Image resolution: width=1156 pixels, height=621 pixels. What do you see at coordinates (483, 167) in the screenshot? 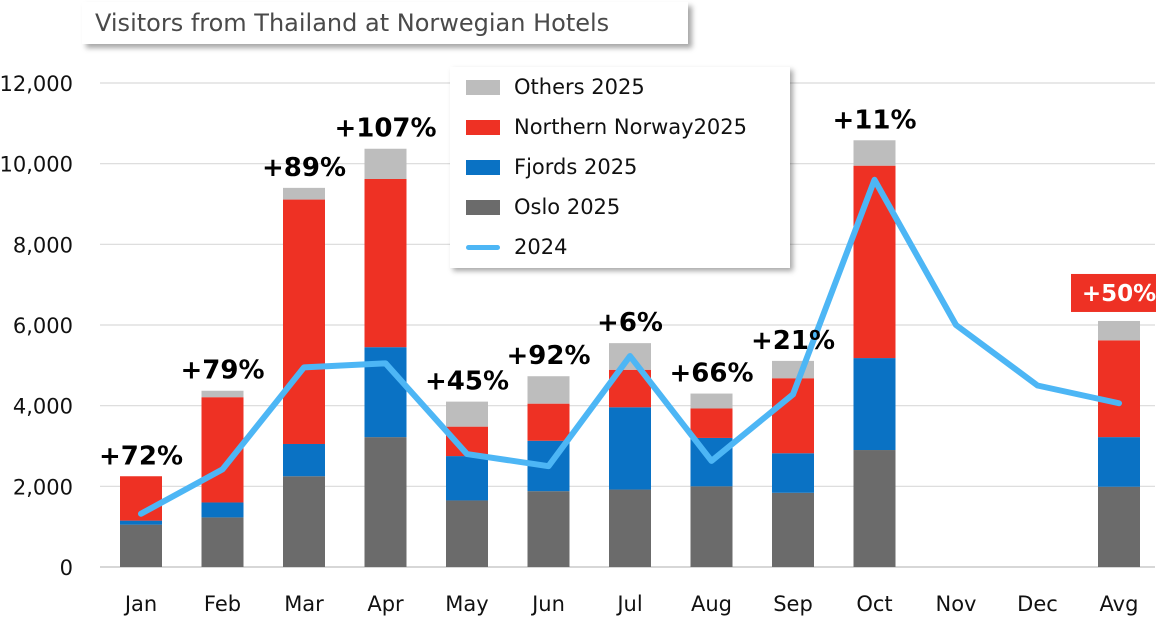
I see `legend-swatch-fjords` at bounding box center [483, 167].